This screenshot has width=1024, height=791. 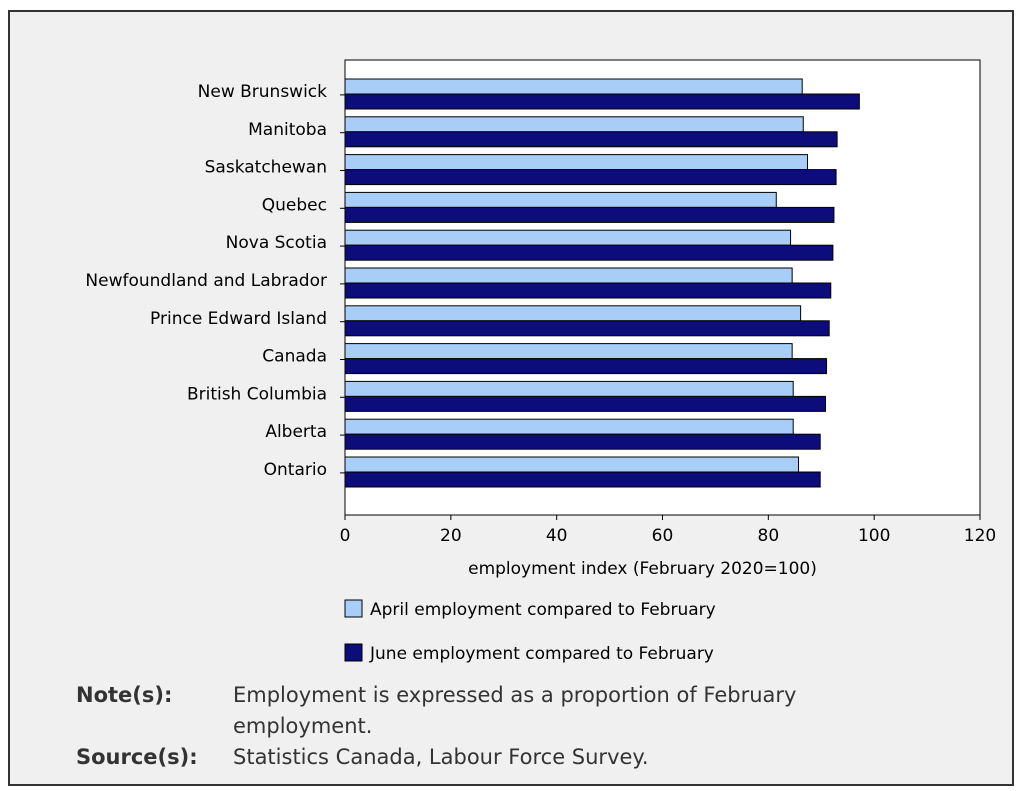 I want to click on x-axis-title: employment index (February 2020=100), so click(x=642, y=569).